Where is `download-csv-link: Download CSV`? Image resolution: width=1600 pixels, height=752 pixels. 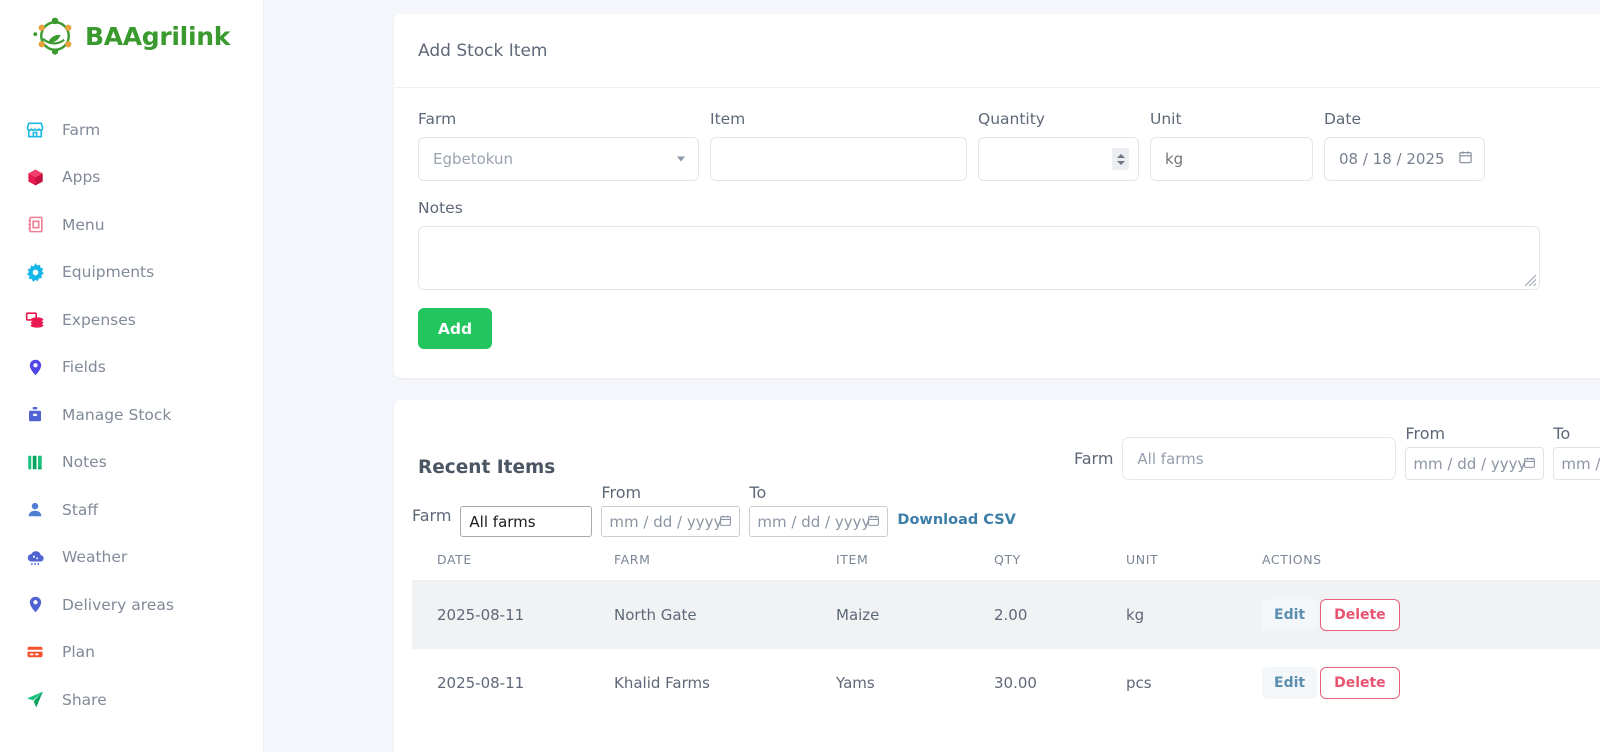 download-csv-link: Download CSV is located at coordinates (956, 520).